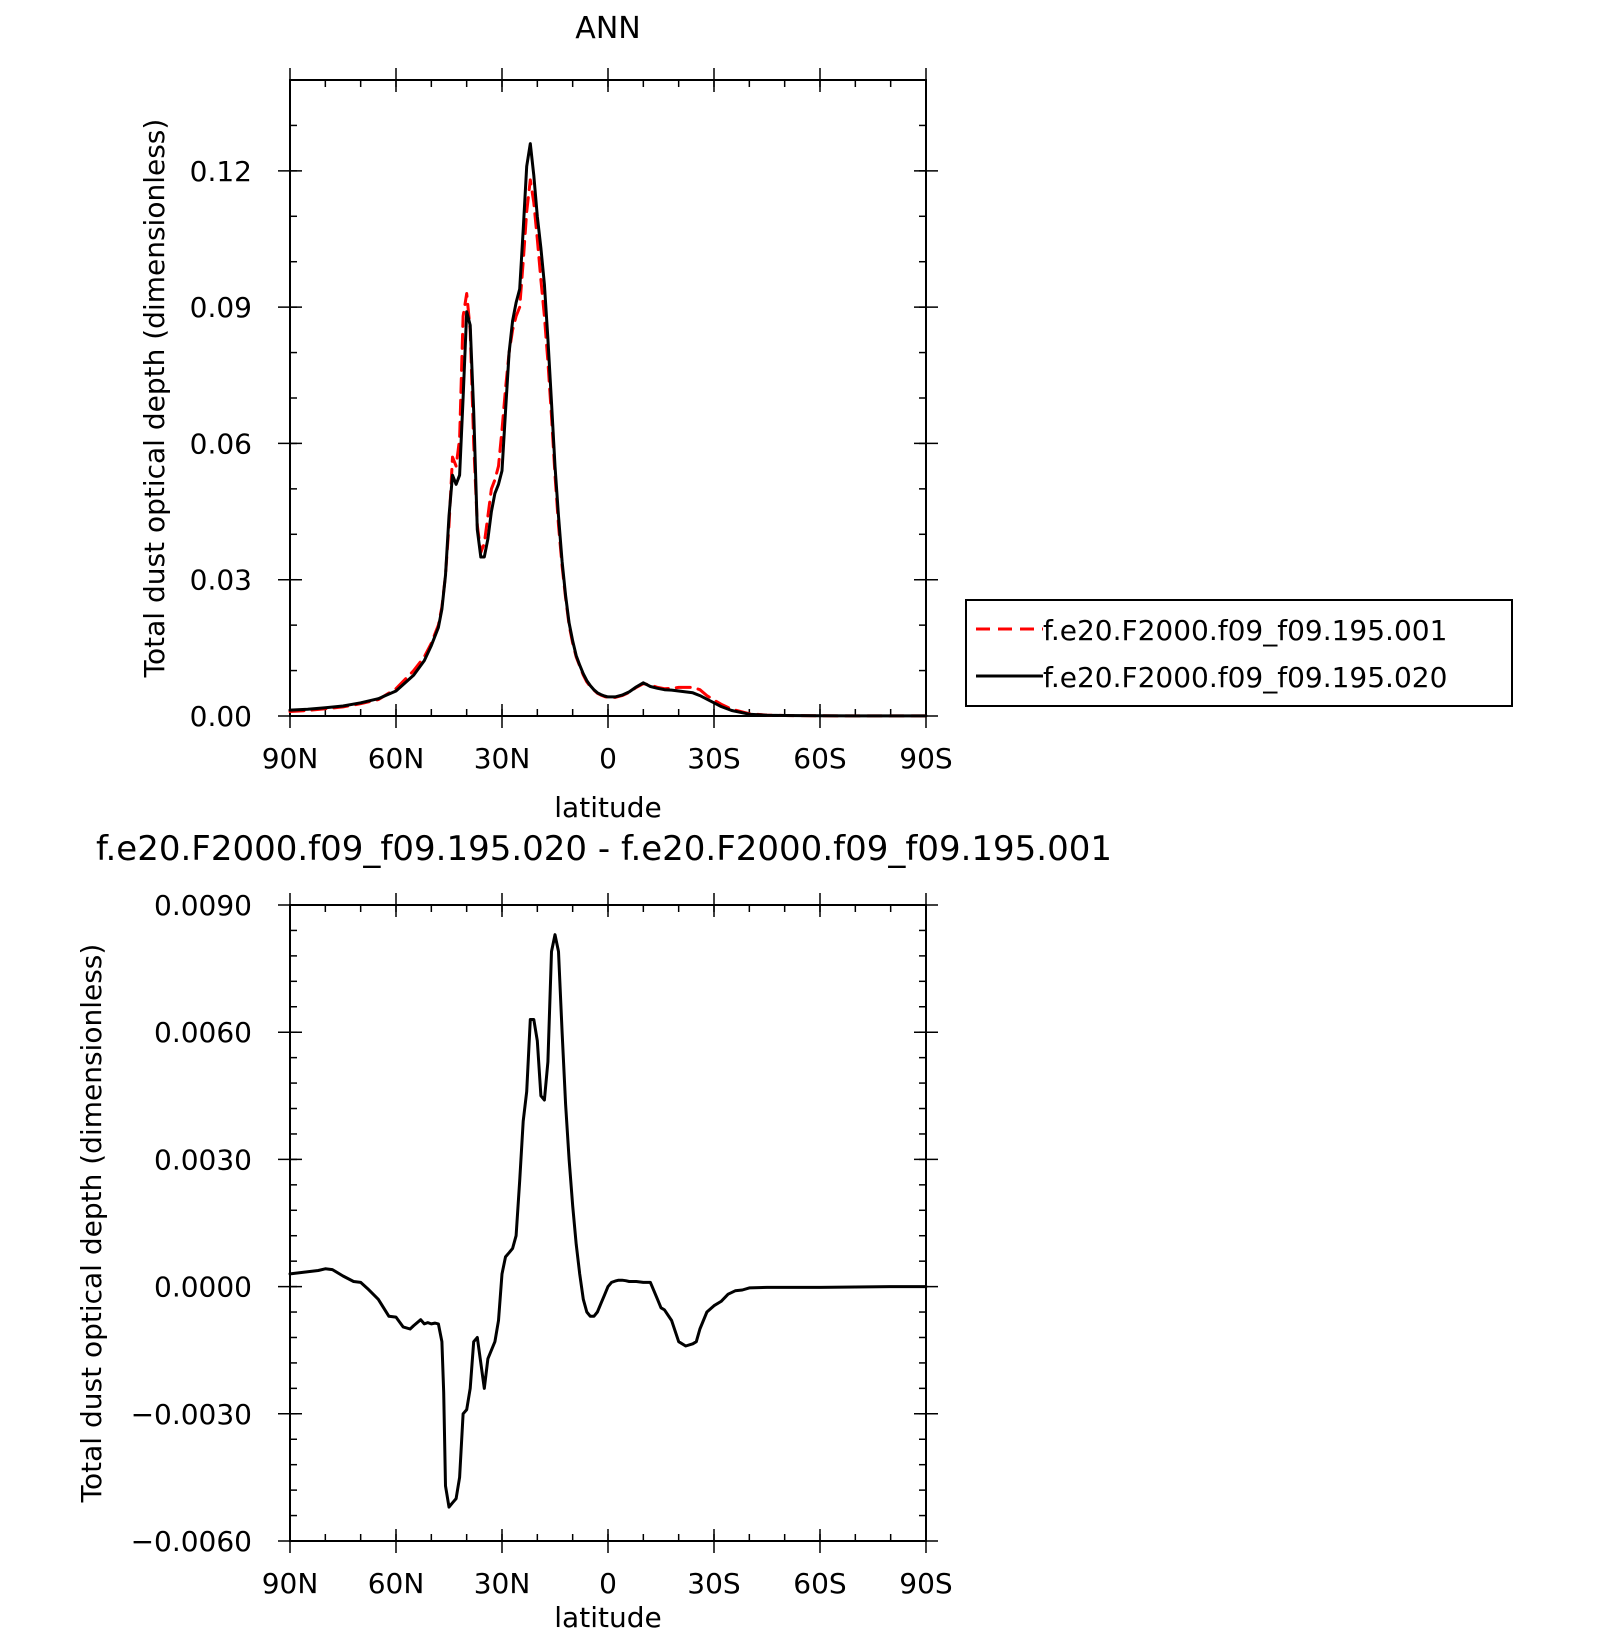 The image size is (1602, 1635). Describe the element at coordinates (1245, 630) in the screenshot. I see `legend-label-series-1: f.e20.F2000.f09_f09.195.001` at that location.